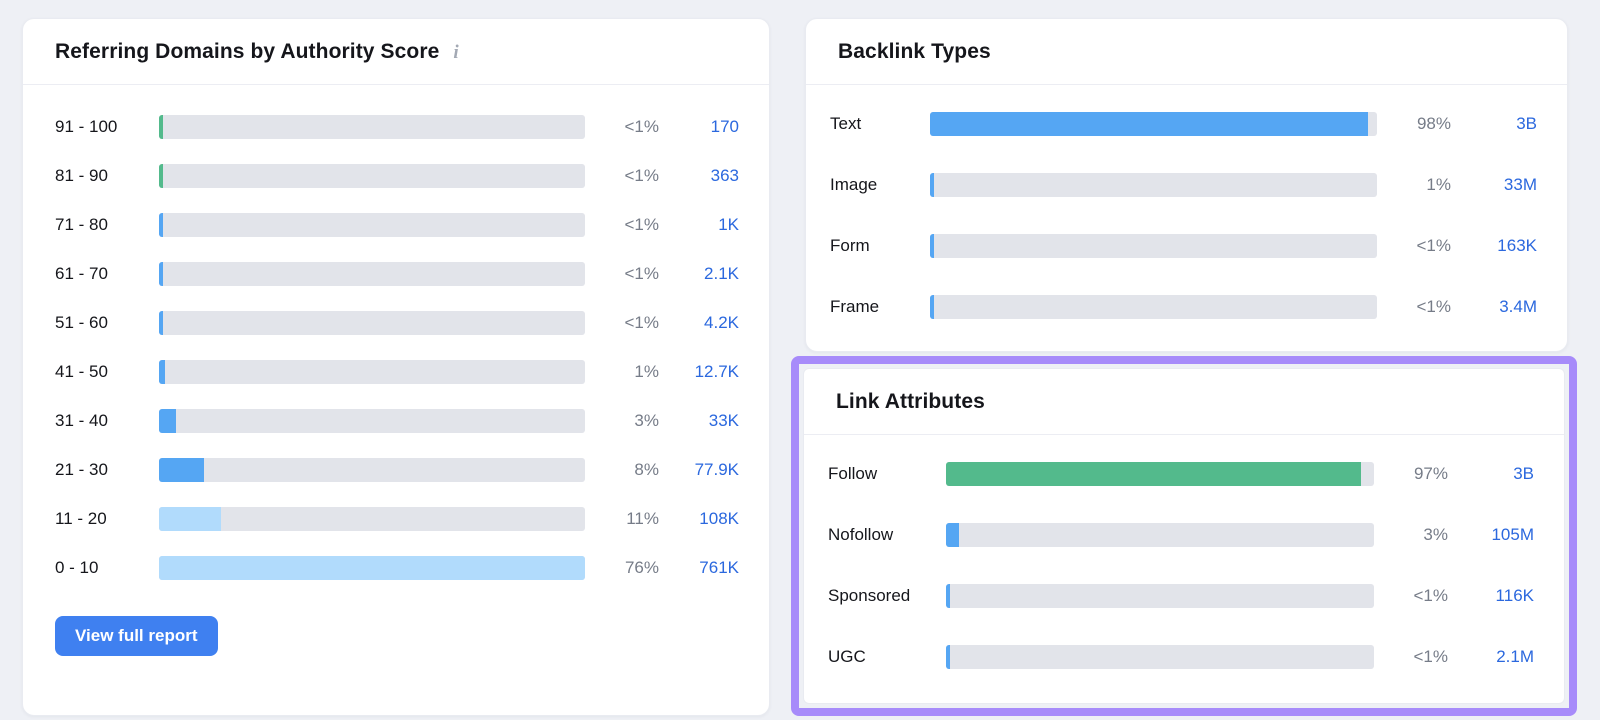  What do you see at coordinates (456, 52) in the screenshot?
I see `info-icon: i` at bounding box center [456, 52].